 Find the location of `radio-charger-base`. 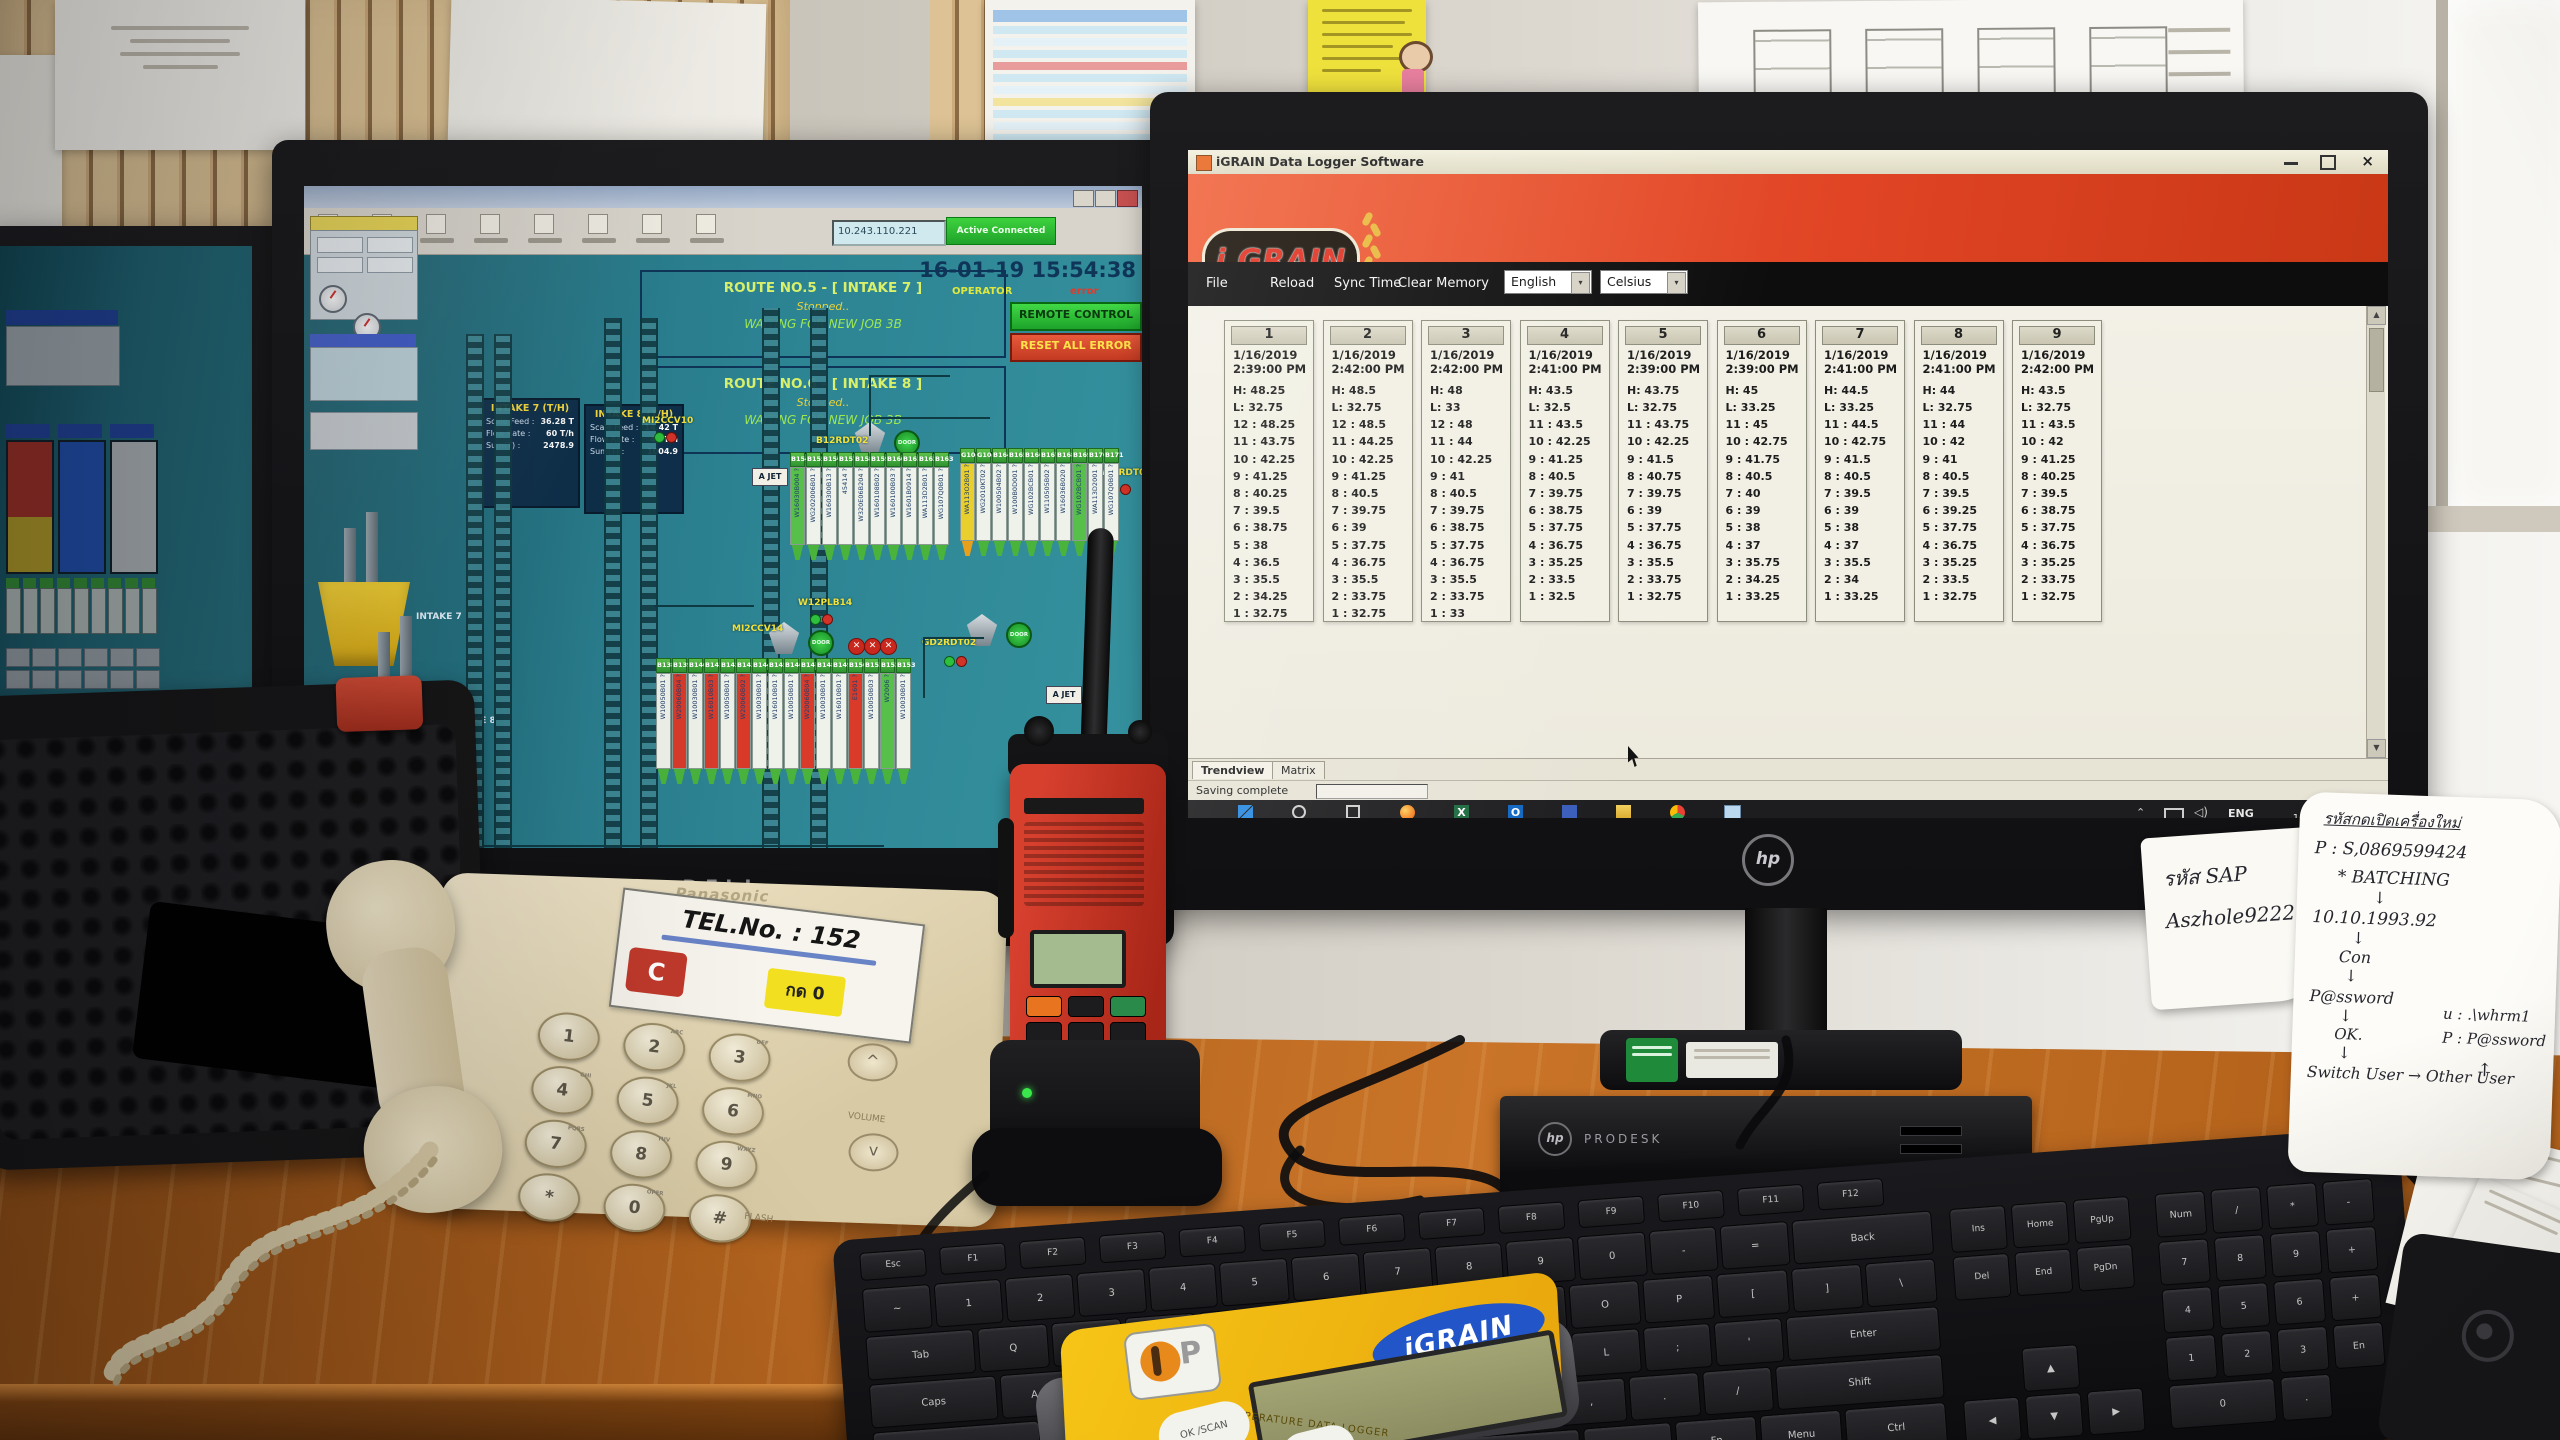

radio-charger-base is located at coordinates (1097, 1167).